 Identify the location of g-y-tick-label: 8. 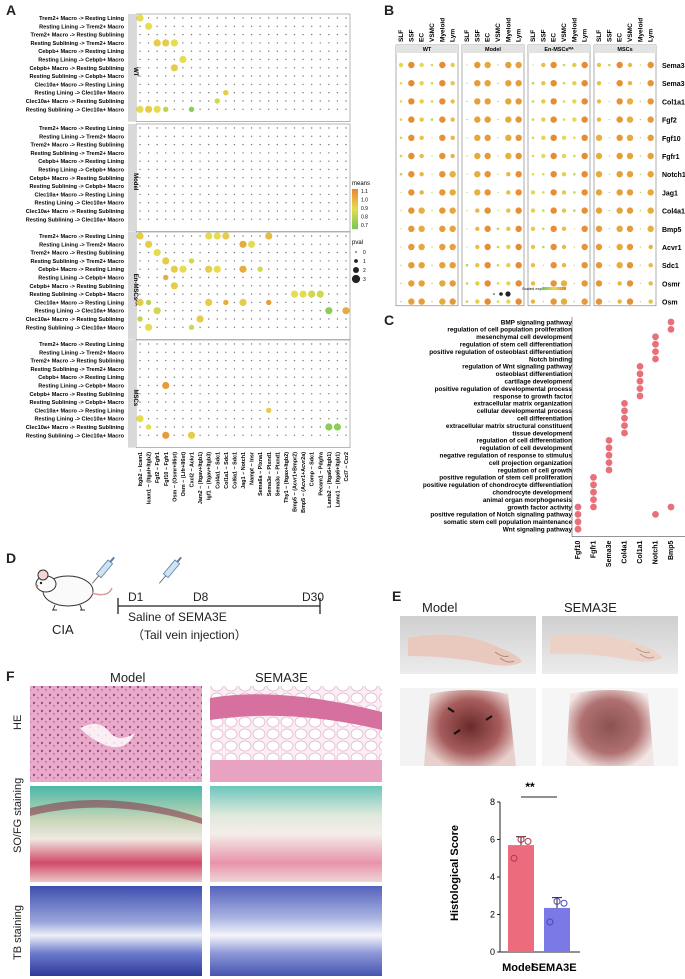
(492, 802).